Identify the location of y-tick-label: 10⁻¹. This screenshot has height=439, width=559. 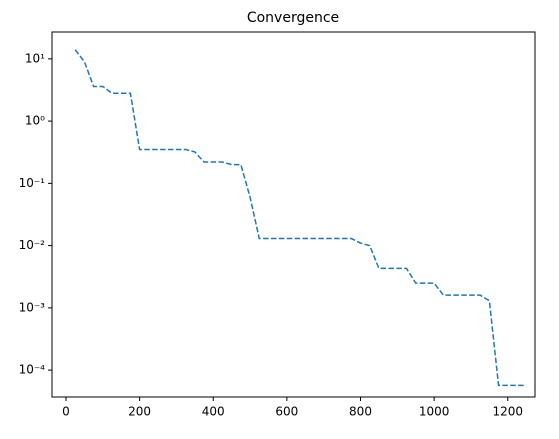
(32, 183).